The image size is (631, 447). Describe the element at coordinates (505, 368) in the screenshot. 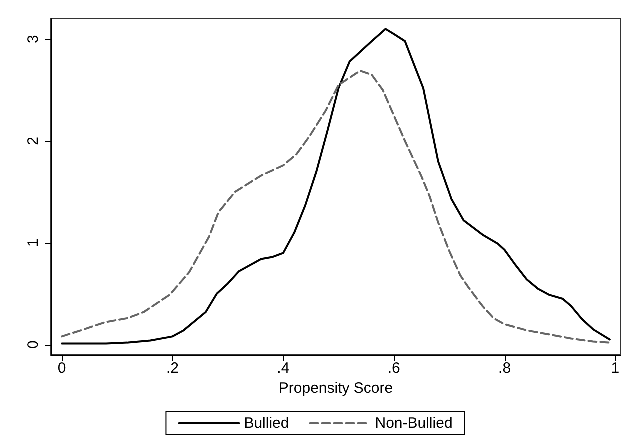

I see `x-tick-label: .8` at that location.